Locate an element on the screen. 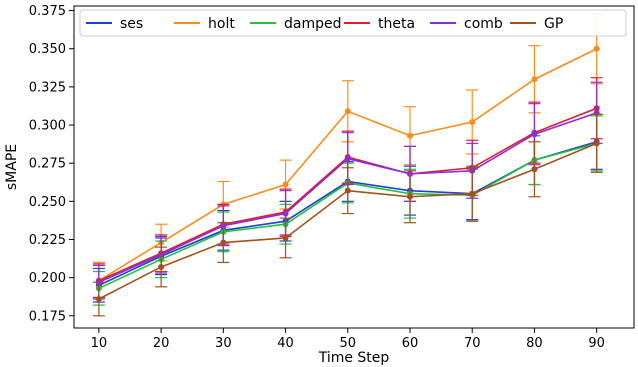  y-tick-label: 0.275 is located at coordinates (47, 164).